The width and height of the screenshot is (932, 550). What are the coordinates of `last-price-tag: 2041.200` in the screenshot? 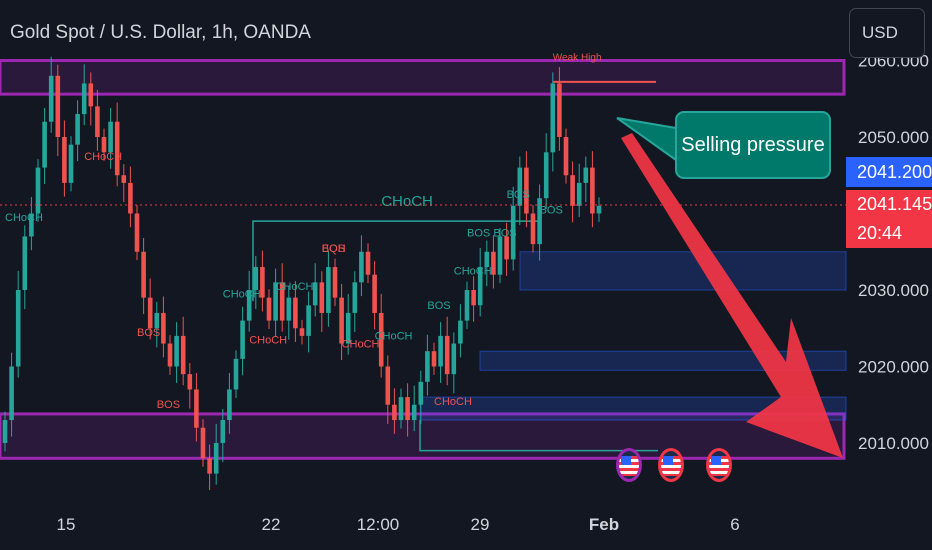 It's located at (889, 172).